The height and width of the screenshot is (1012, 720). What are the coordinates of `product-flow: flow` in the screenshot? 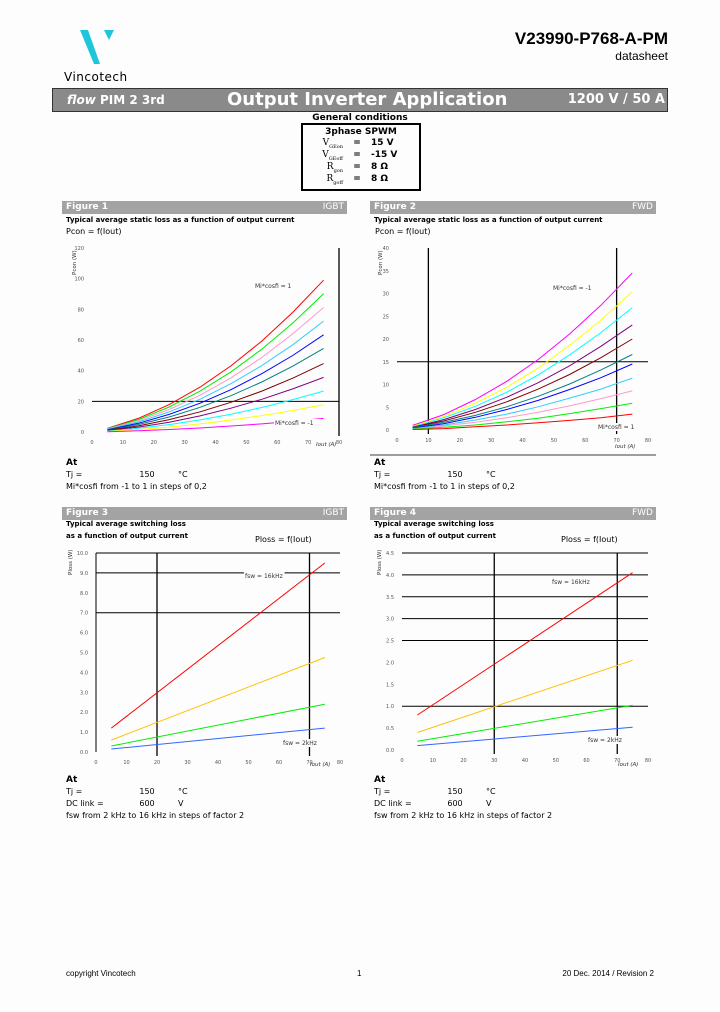 It's located at (81, 100).